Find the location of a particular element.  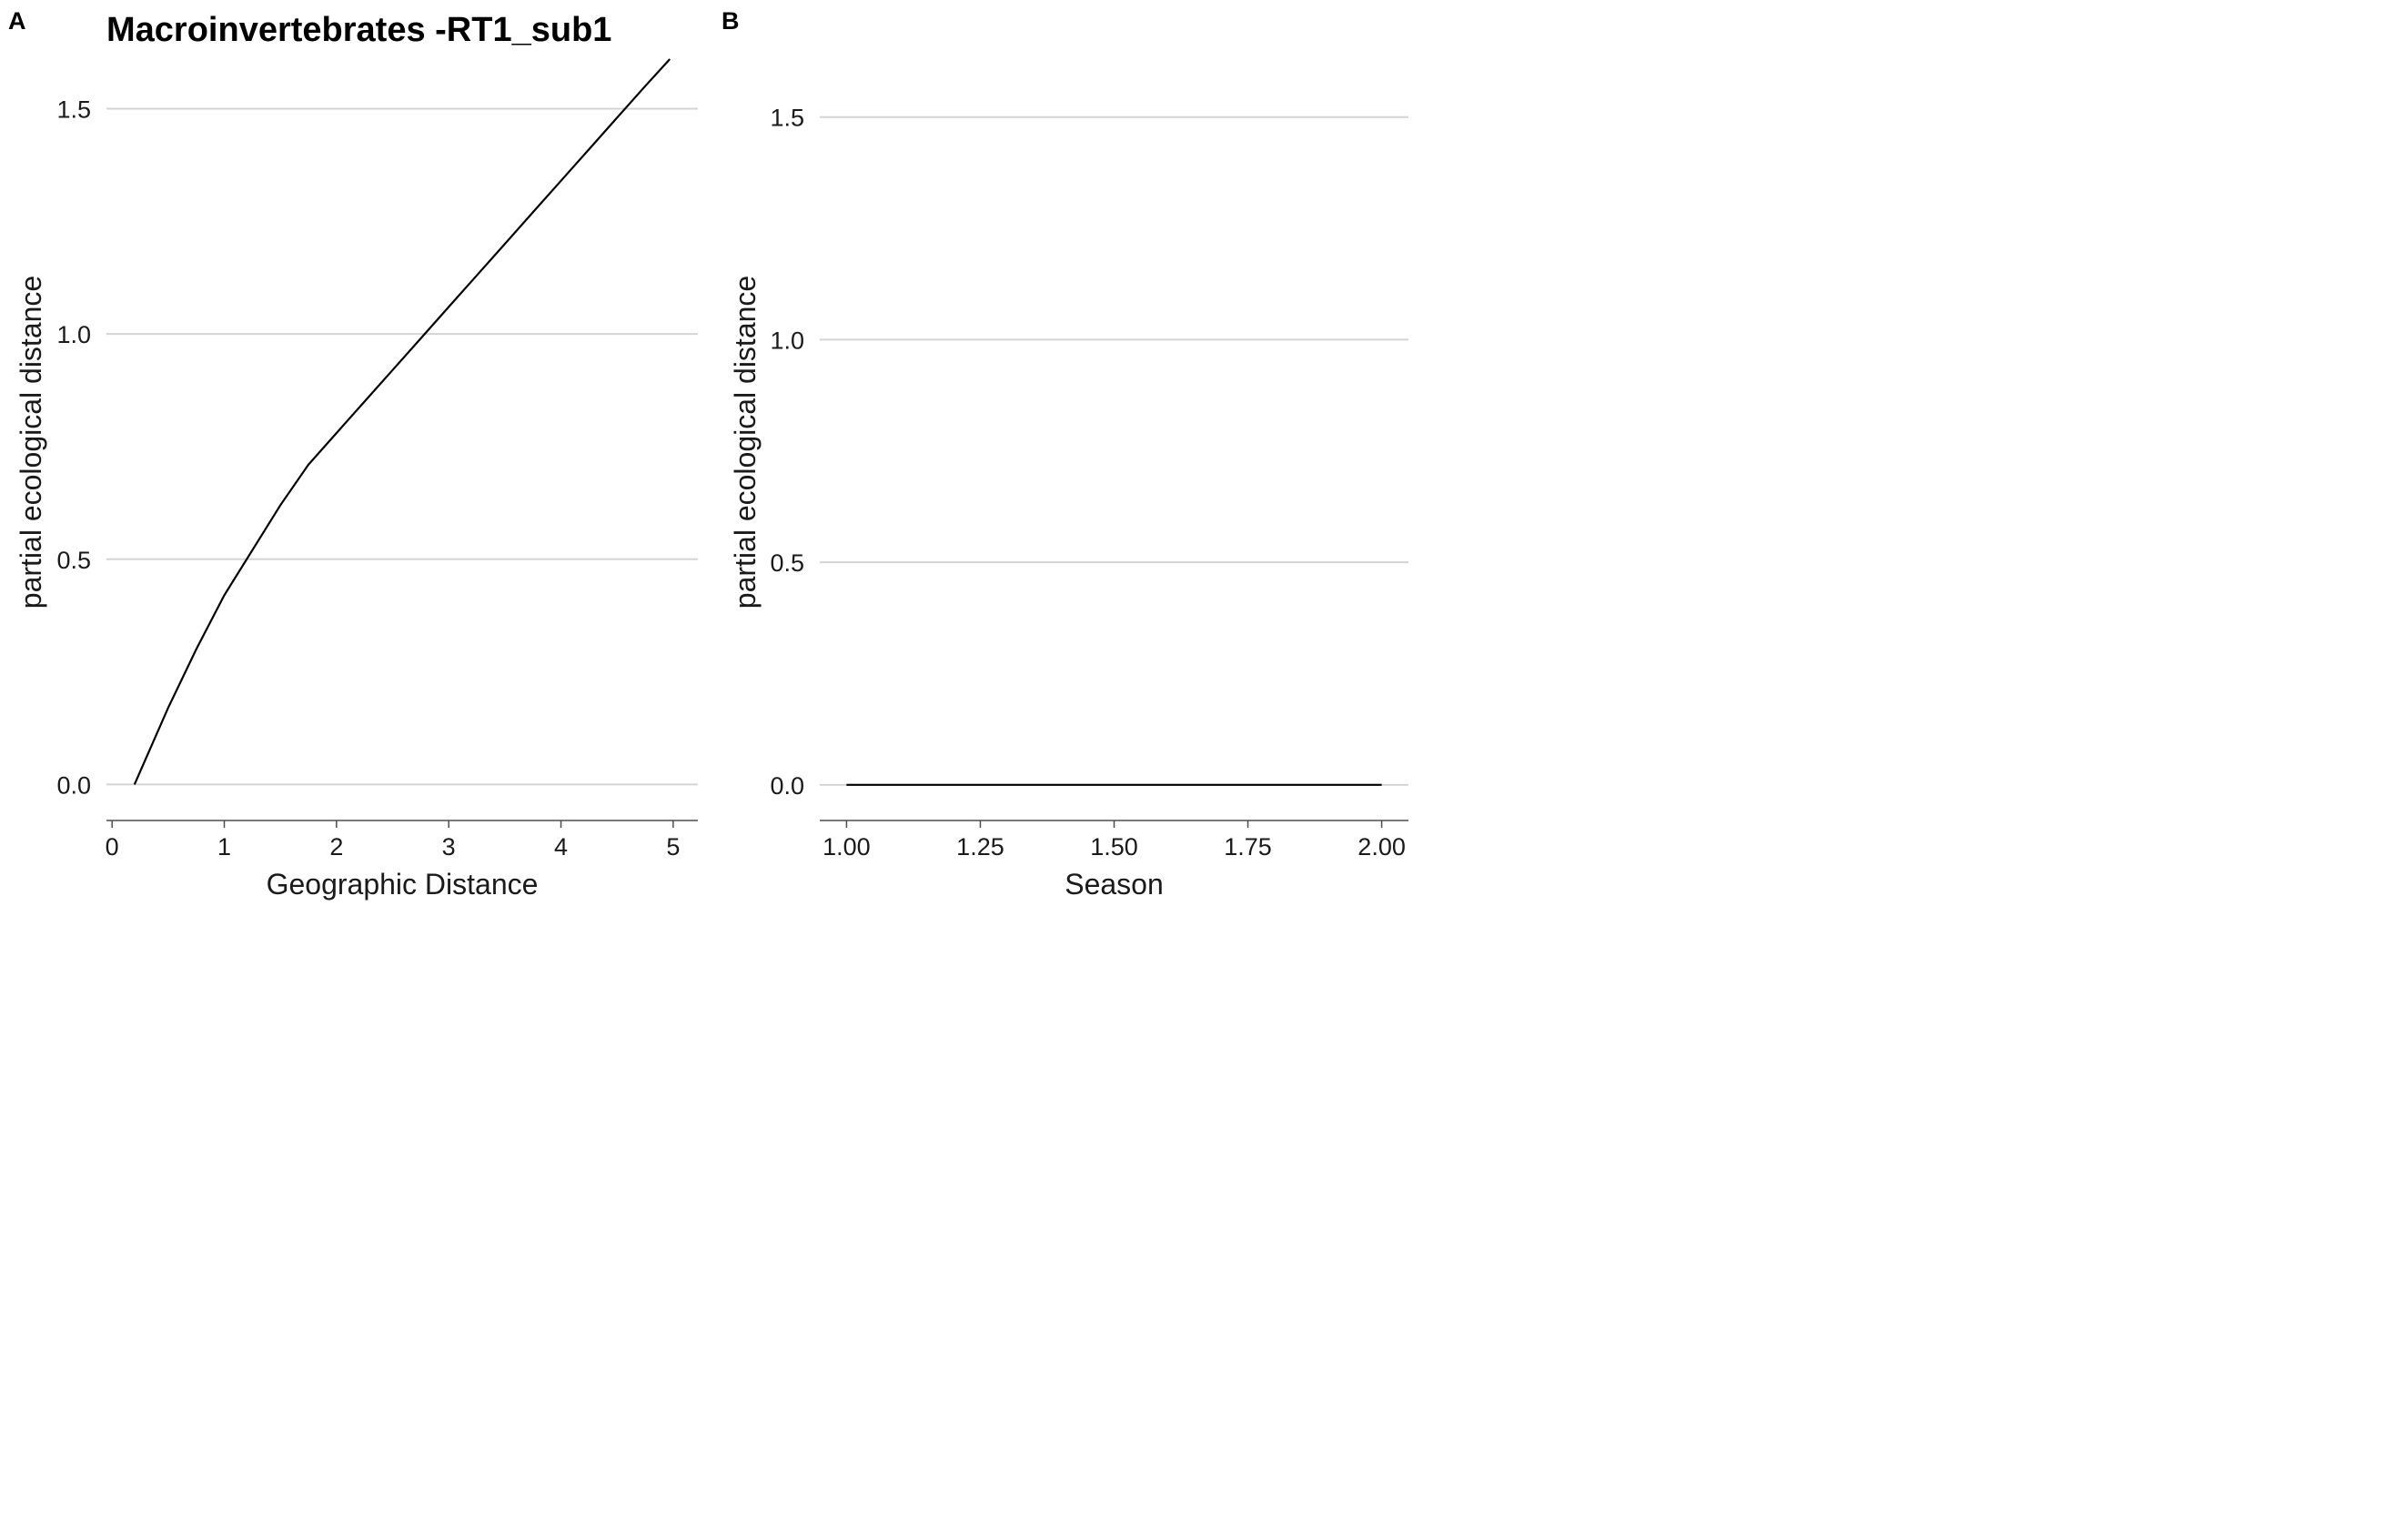

x-tick-label: 1.50 is located at coordinates (1114, 847).